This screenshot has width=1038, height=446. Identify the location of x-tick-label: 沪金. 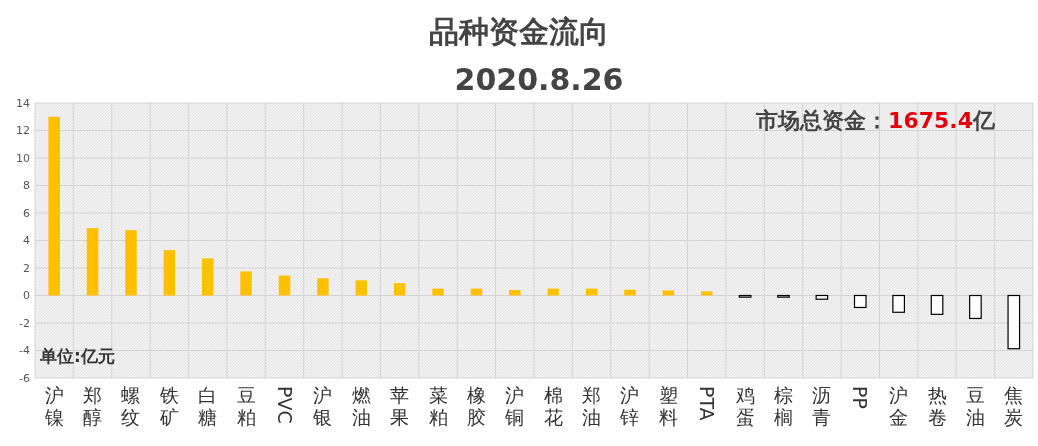
(899, 406).